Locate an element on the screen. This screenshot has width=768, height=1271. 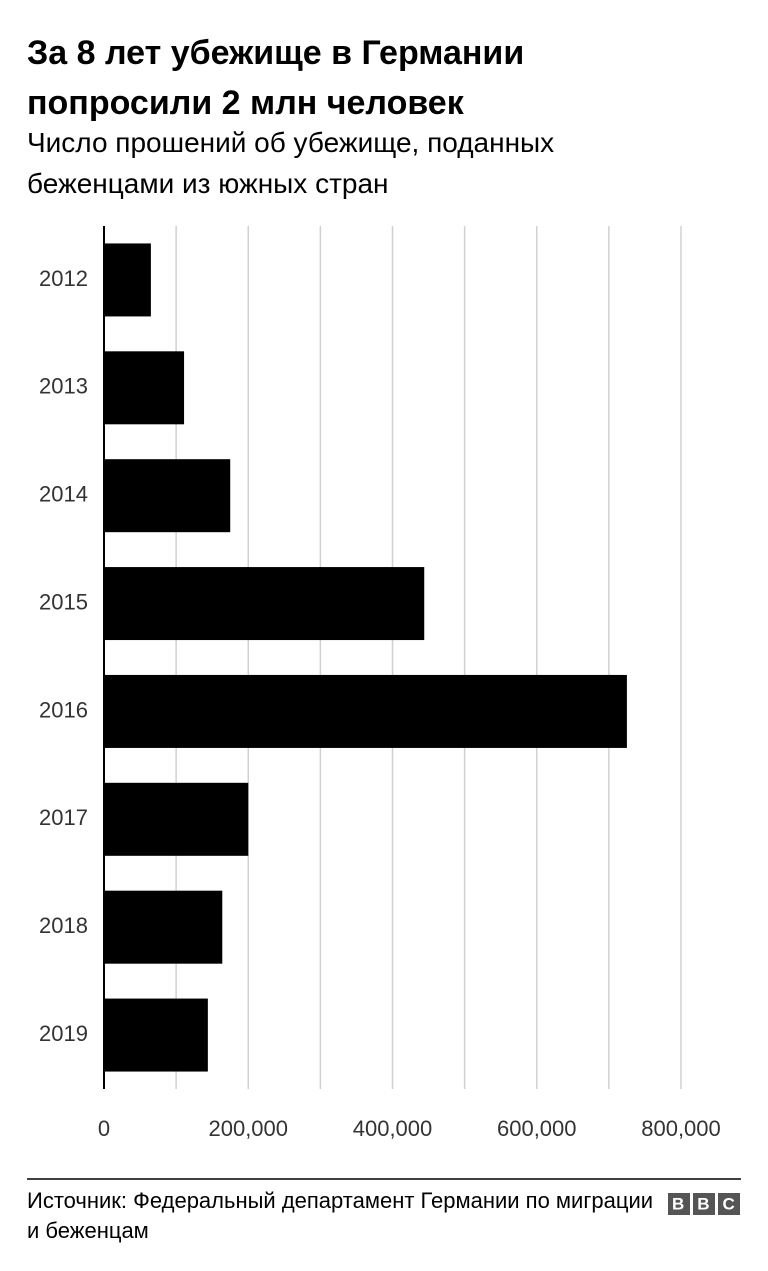
x-tick-label: 0 is located at coordinates (104, 1128).